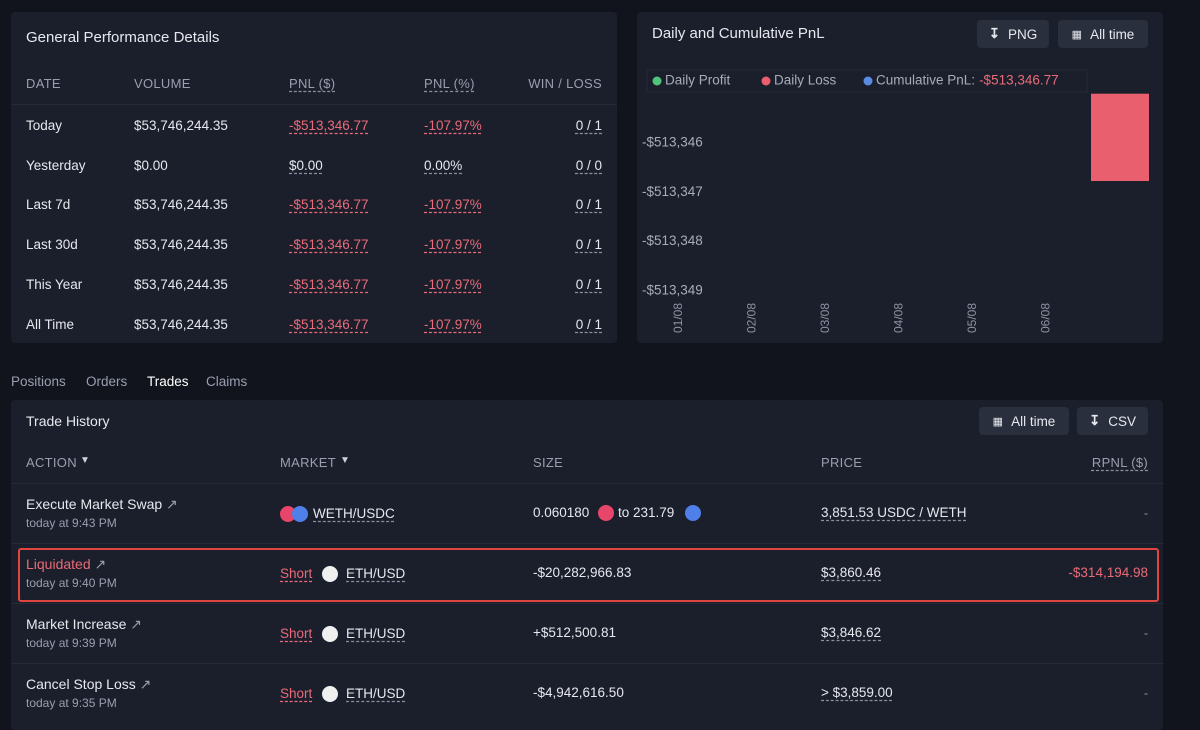 The height and width of the screenshot is (730, 1200). I want to click on action: Execute Market Swap ↗, so click(102, 504).